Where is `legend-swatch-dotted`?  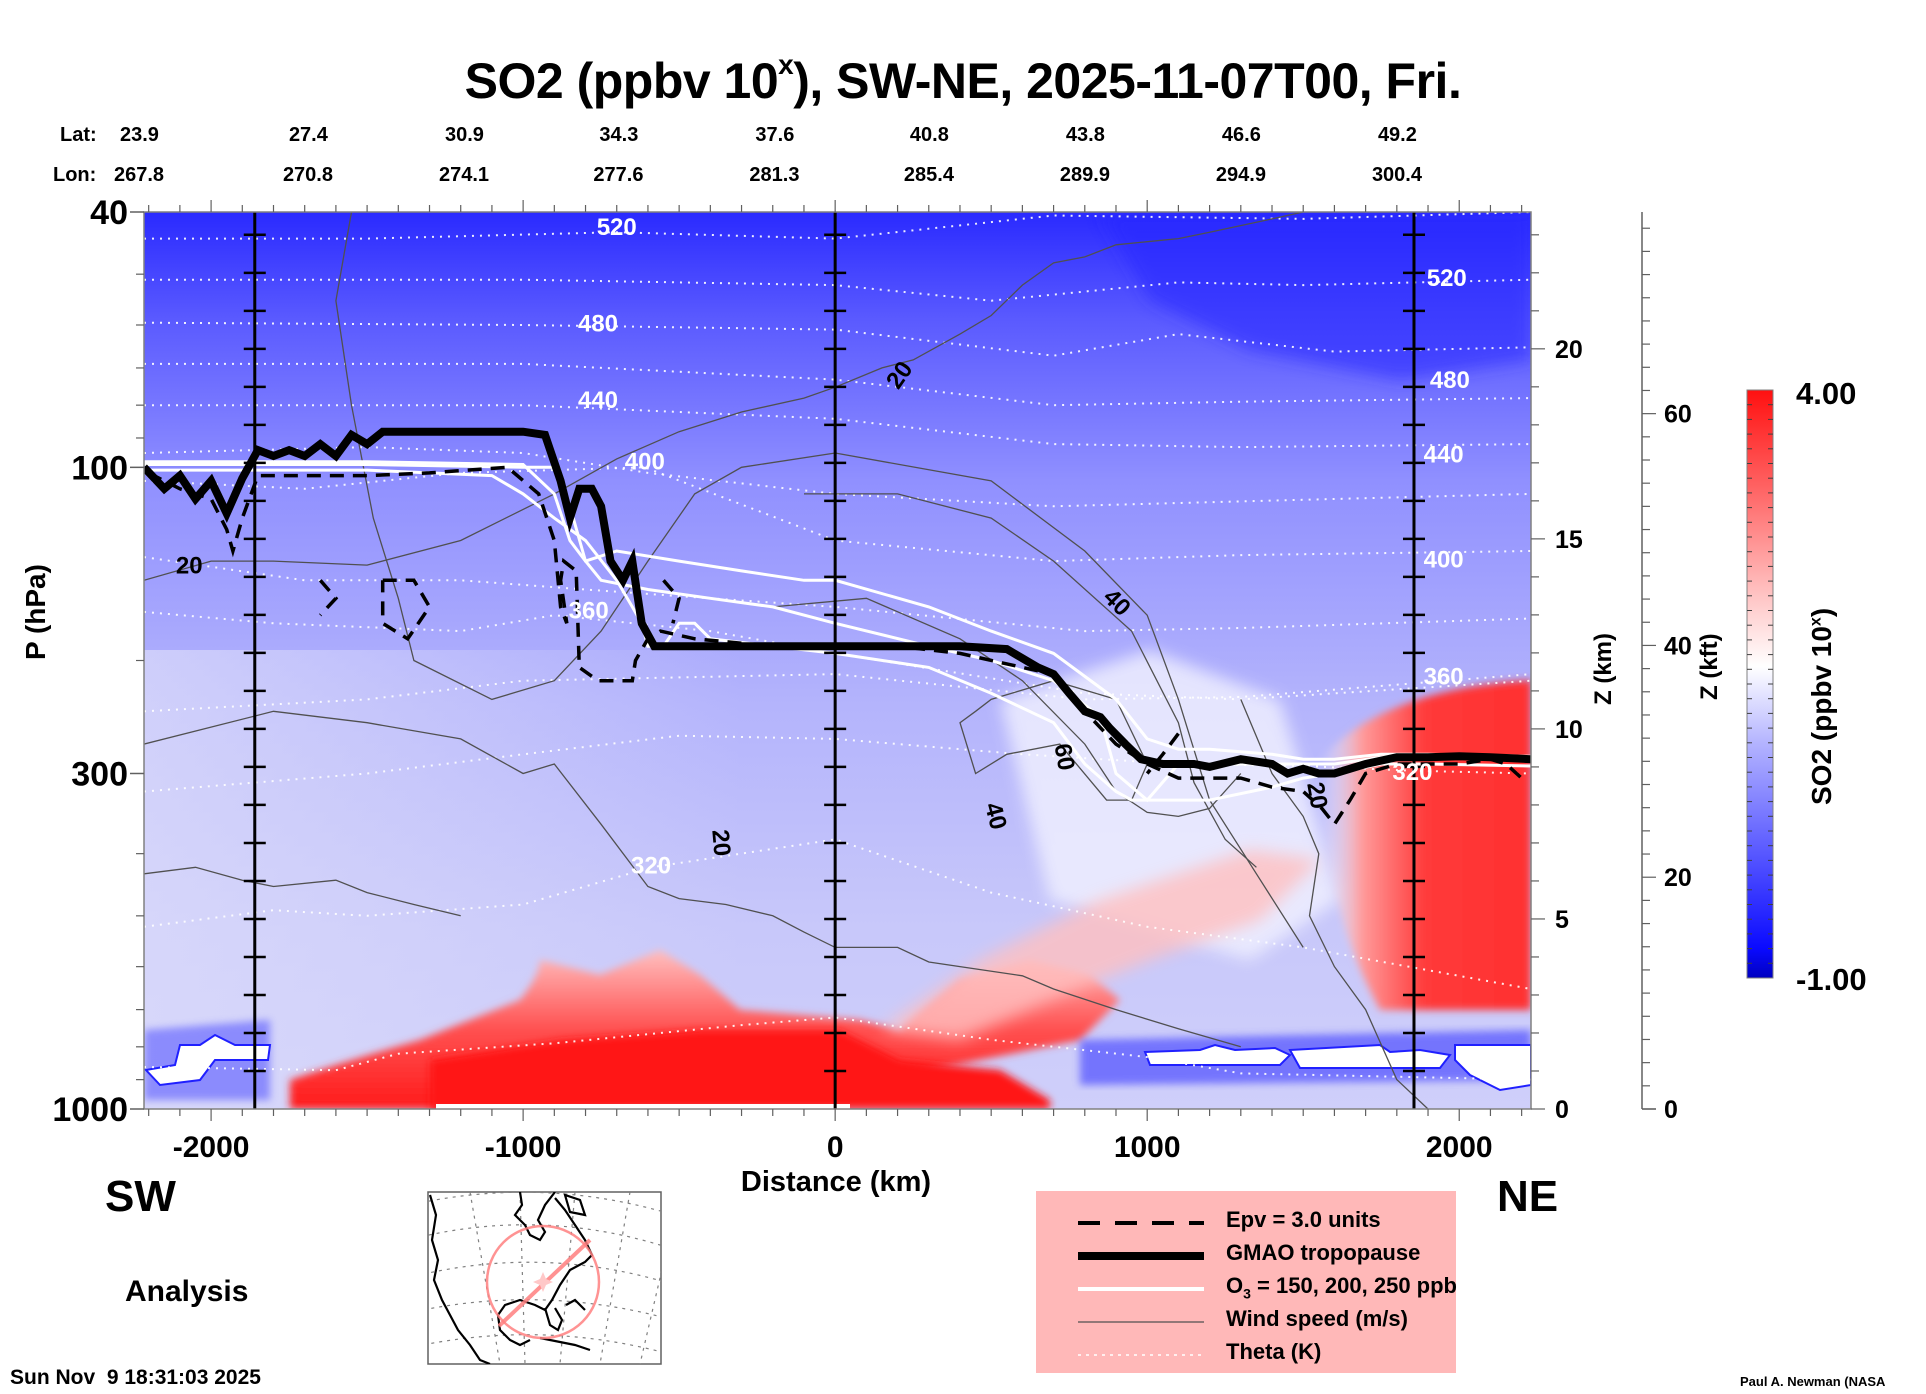
legend-swatch-dotted is located at coordinates (1141, 1355).